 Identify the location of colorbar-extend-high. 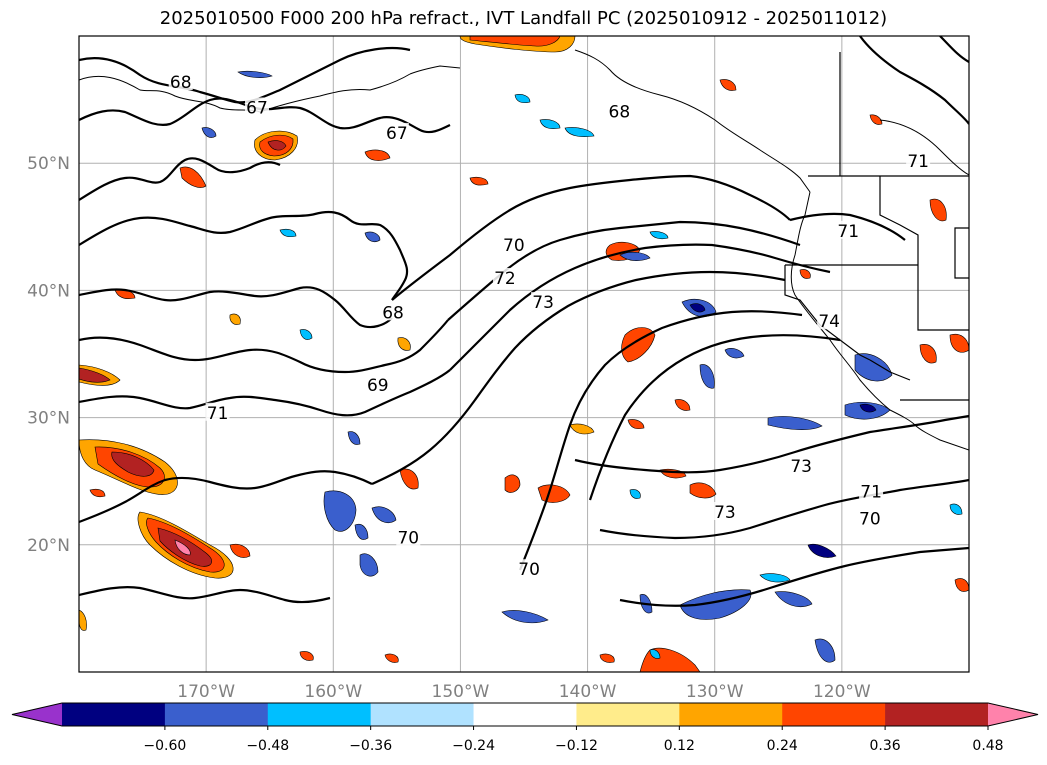
(1013, 714).